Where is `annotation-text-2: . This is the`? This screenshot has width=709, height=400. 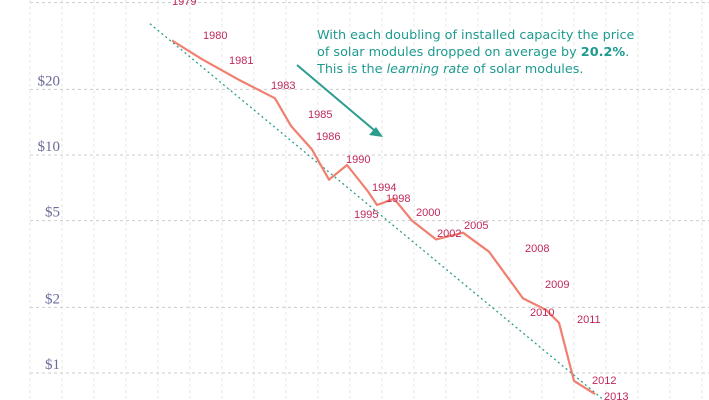 annotation-text-2: . This is the is located at coordinates (473, 61).